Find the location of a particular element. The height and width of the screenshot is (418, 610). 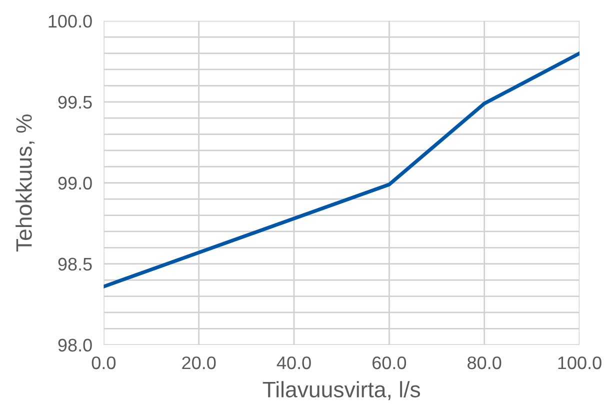

y-tick-label: 98.5 is located at coordinates (75, 264).